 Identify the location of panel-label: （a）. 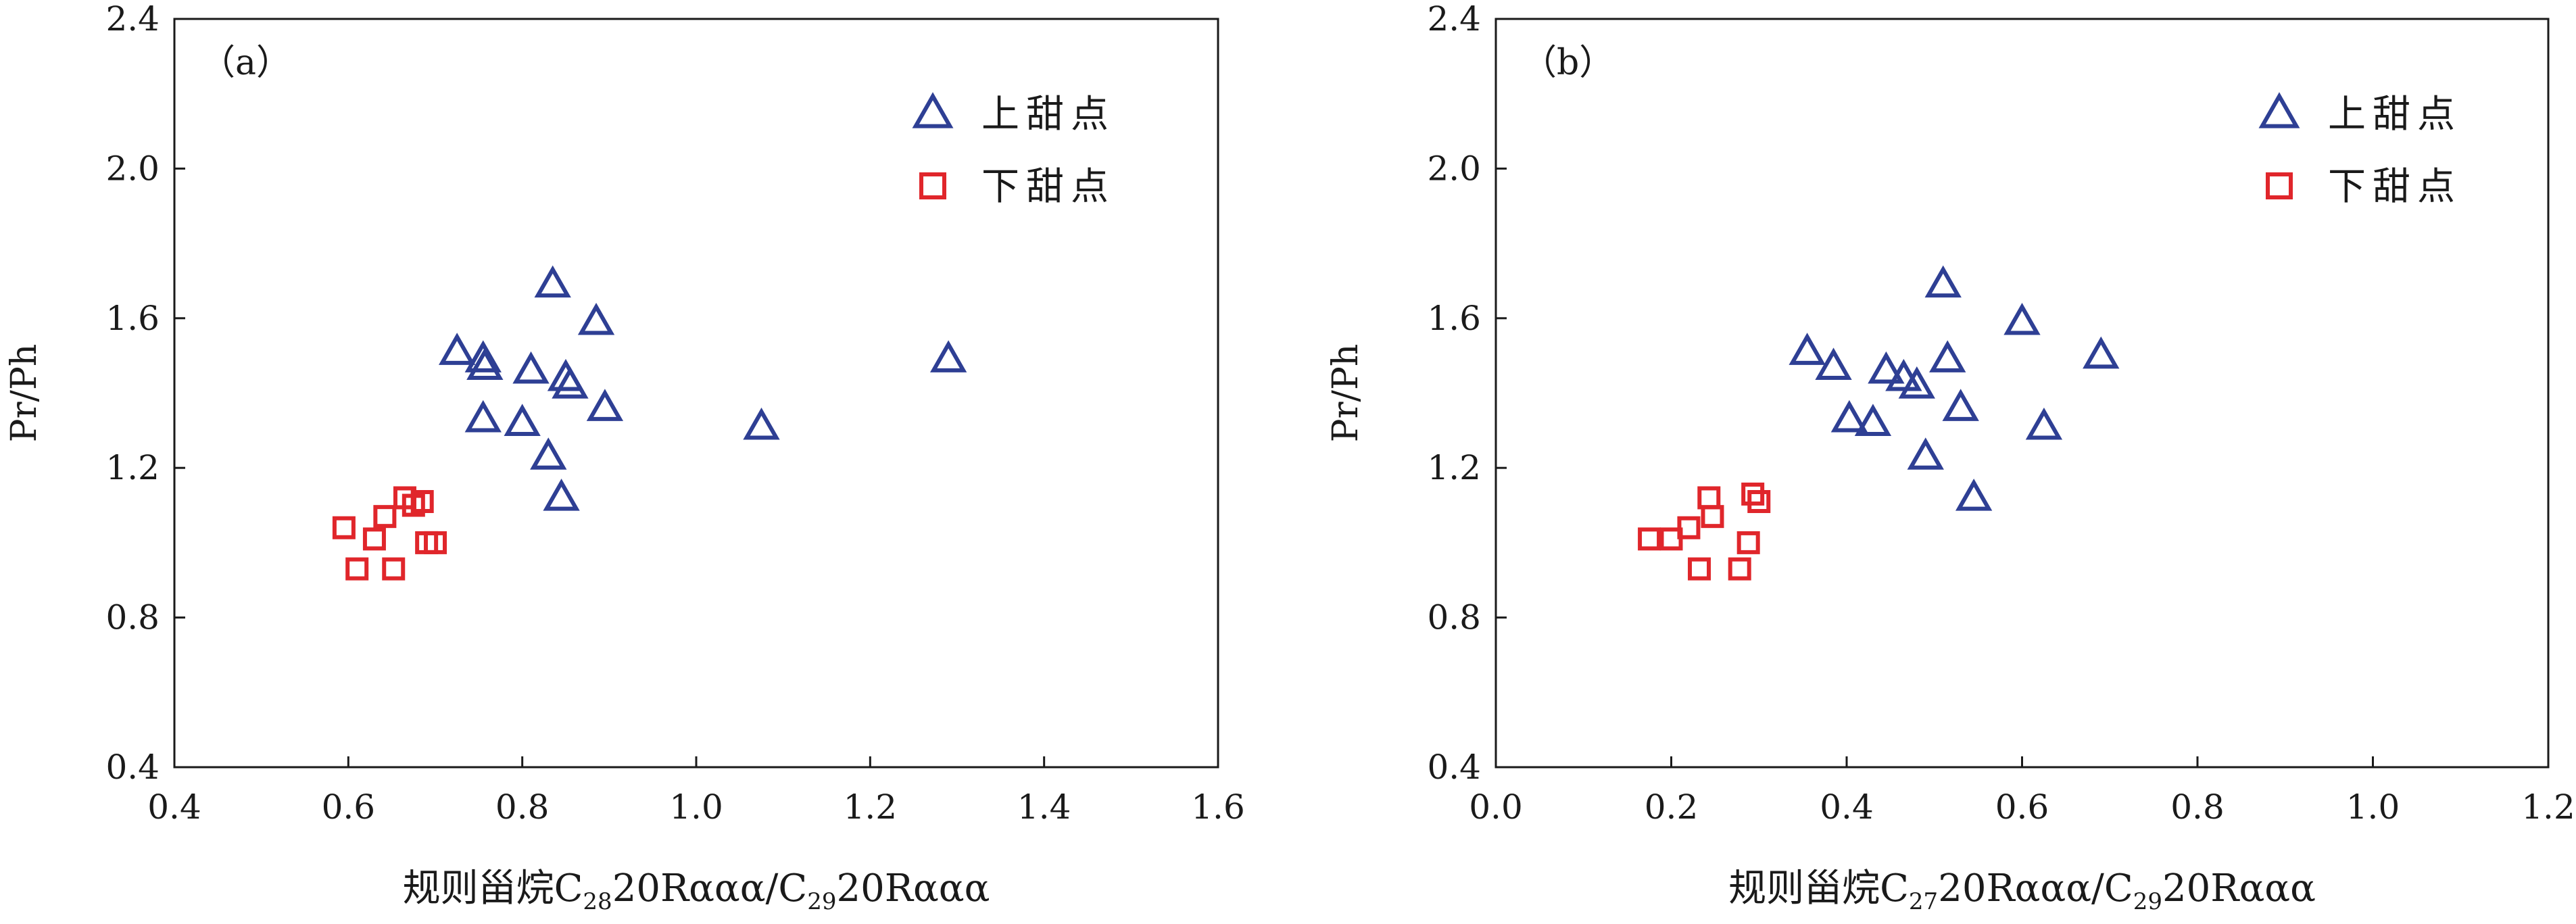
(245, 63).